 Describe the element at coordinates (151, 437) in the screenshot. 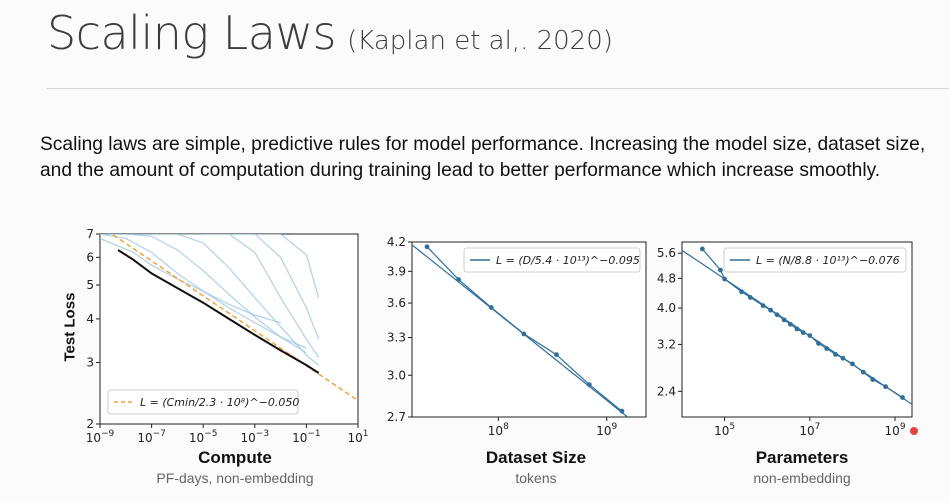

I see `x-tick-label: 10⁻⁷` at that location.